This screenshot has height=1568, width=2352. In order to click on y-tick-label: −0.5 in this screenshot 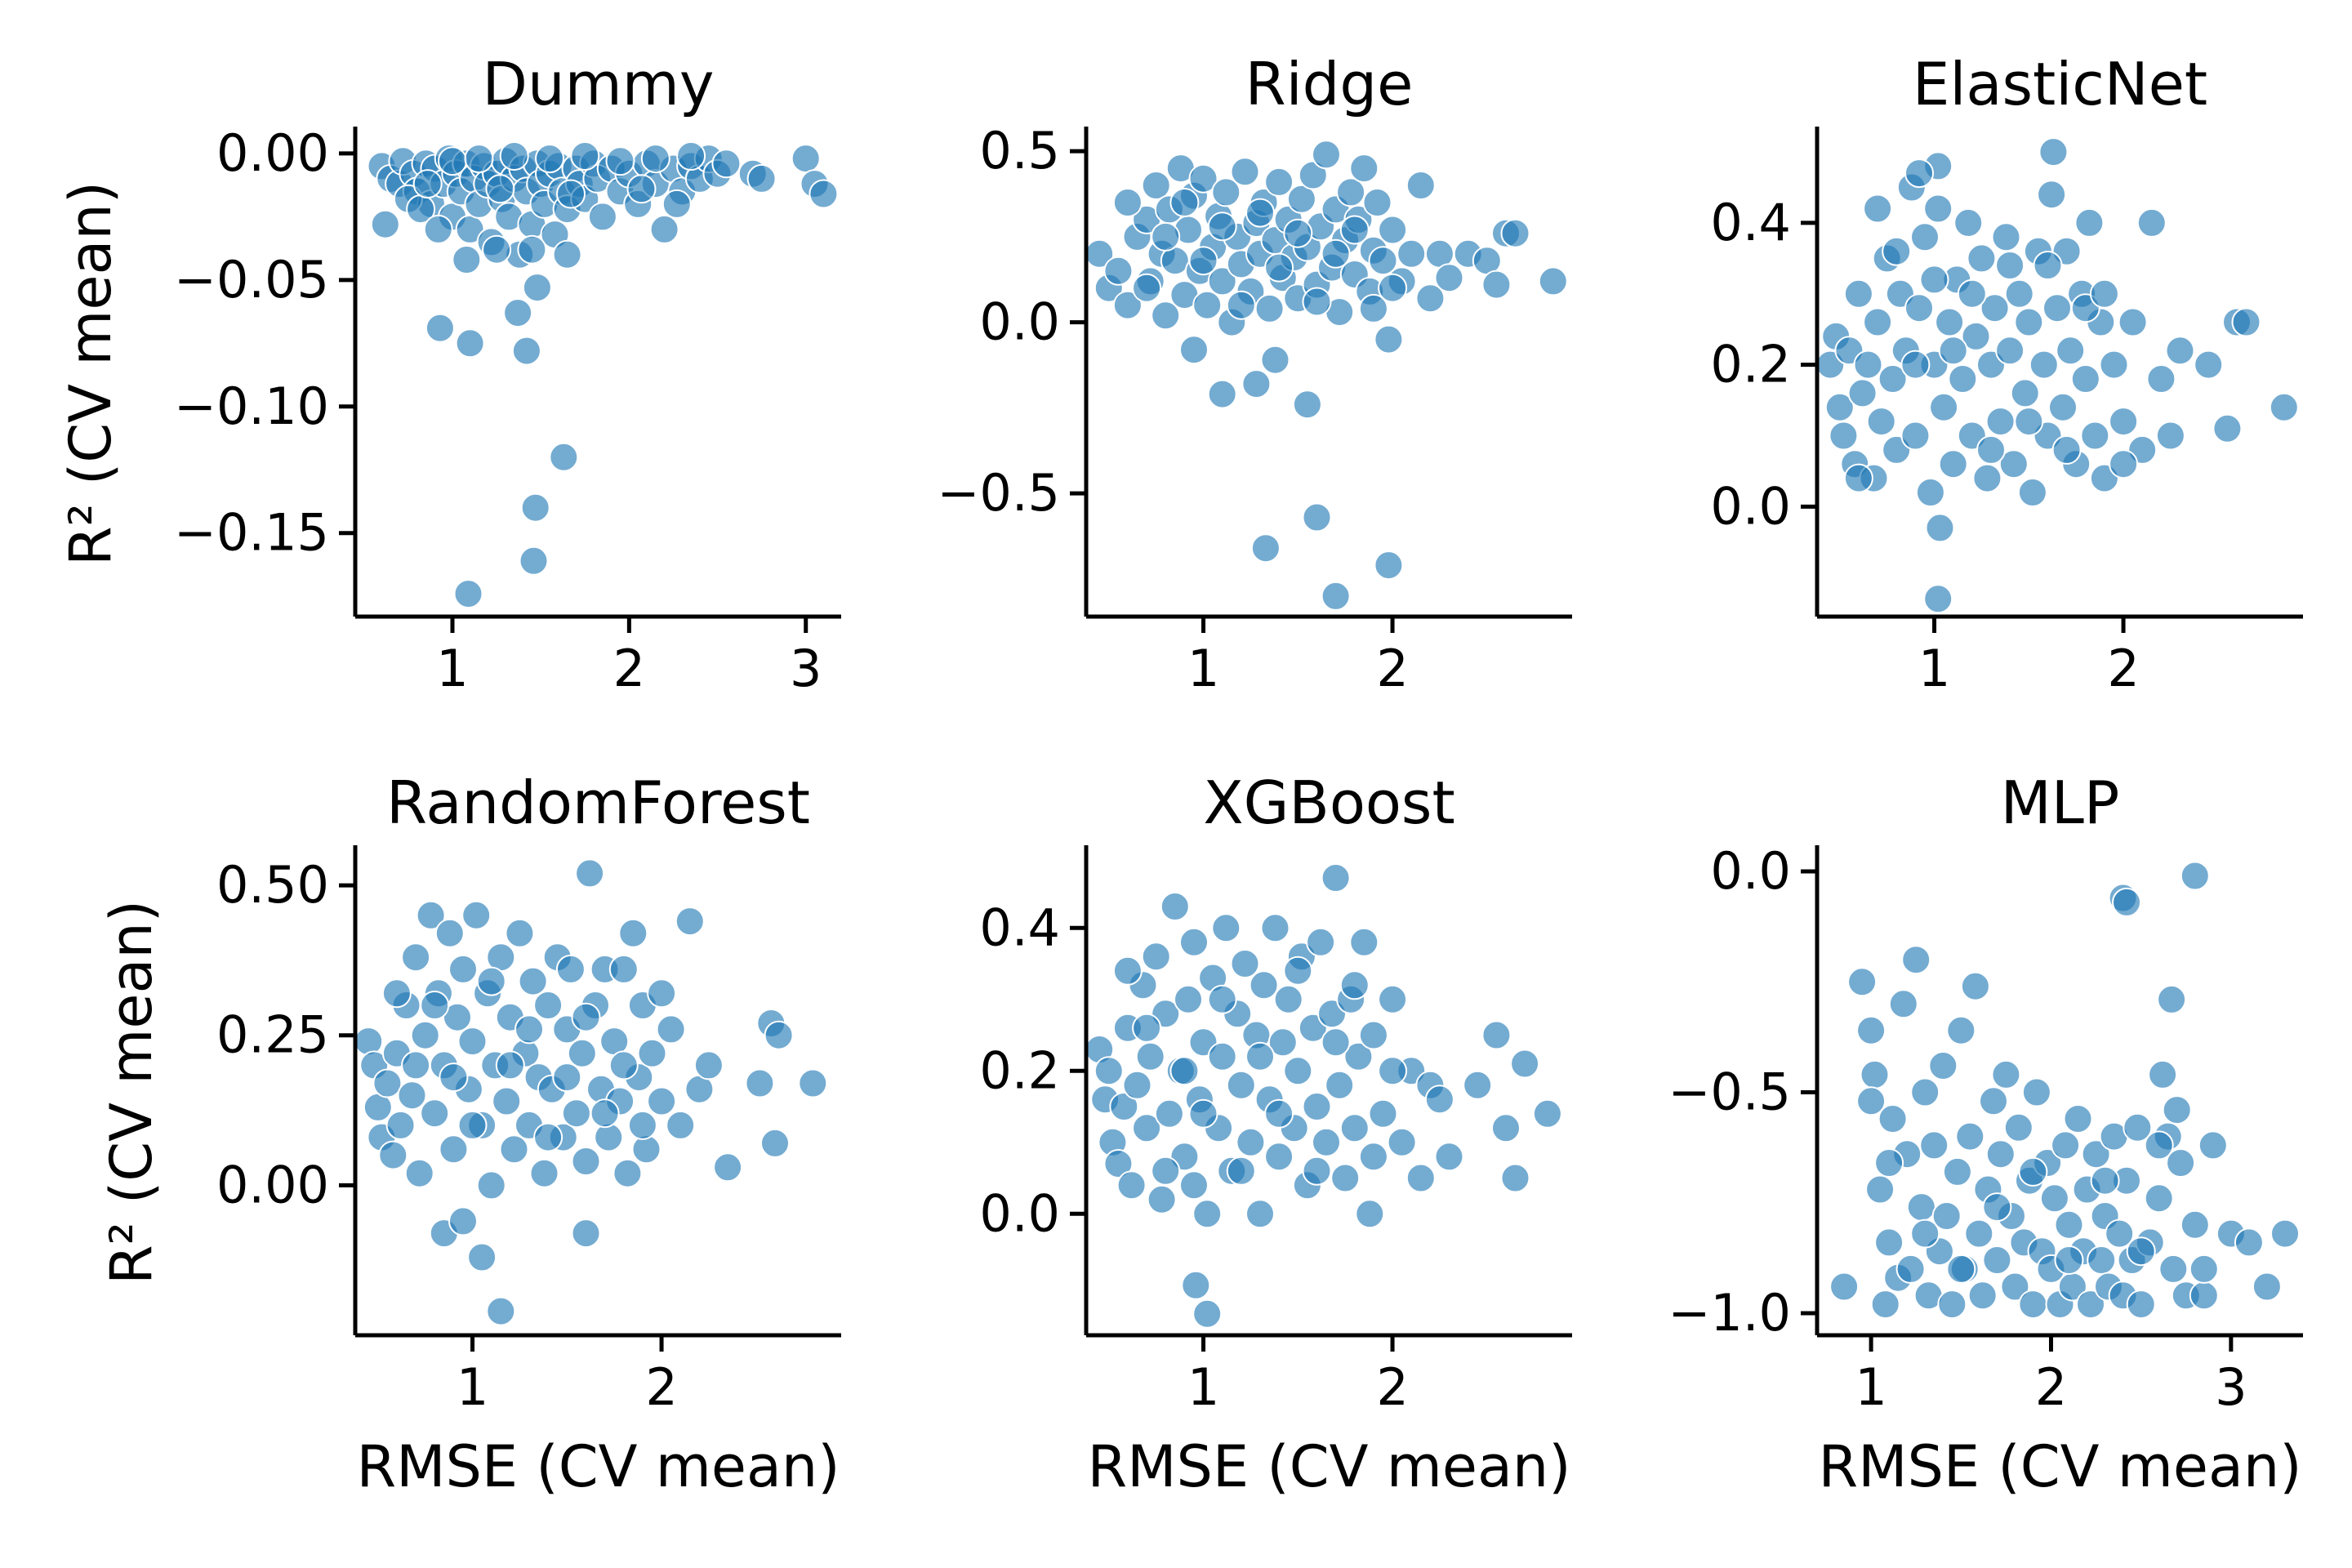, I will do `click(1729, 1092)`.